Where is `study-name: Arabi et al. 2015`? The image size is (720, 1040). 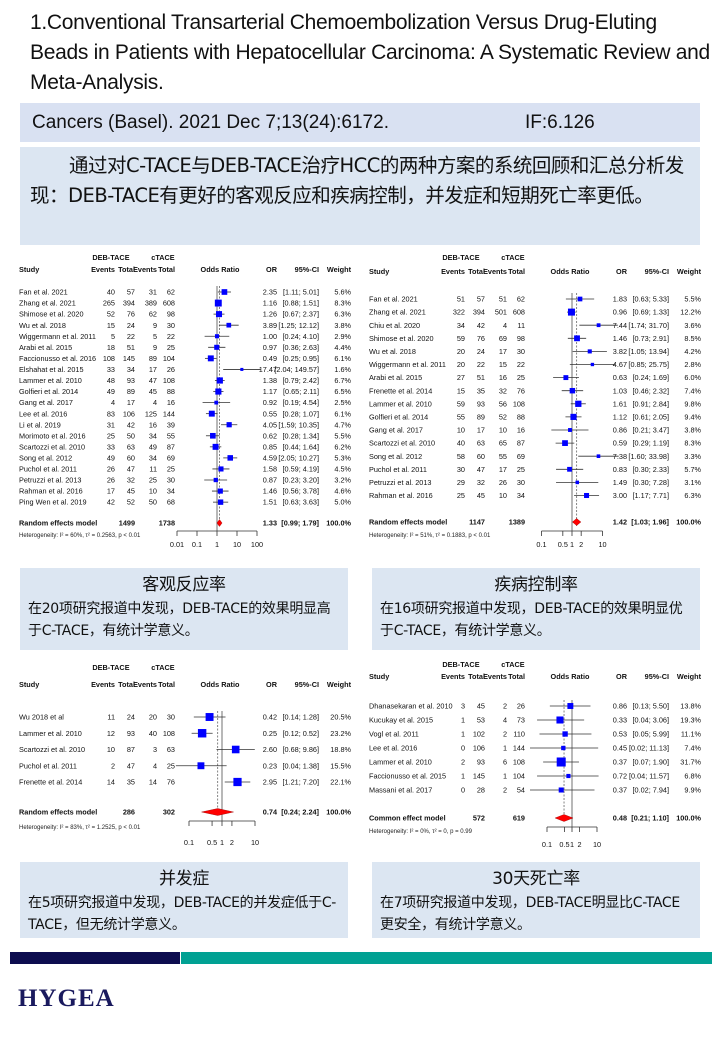 study-name: Arabi et al. 2015 is located at coordinates (395, 377).